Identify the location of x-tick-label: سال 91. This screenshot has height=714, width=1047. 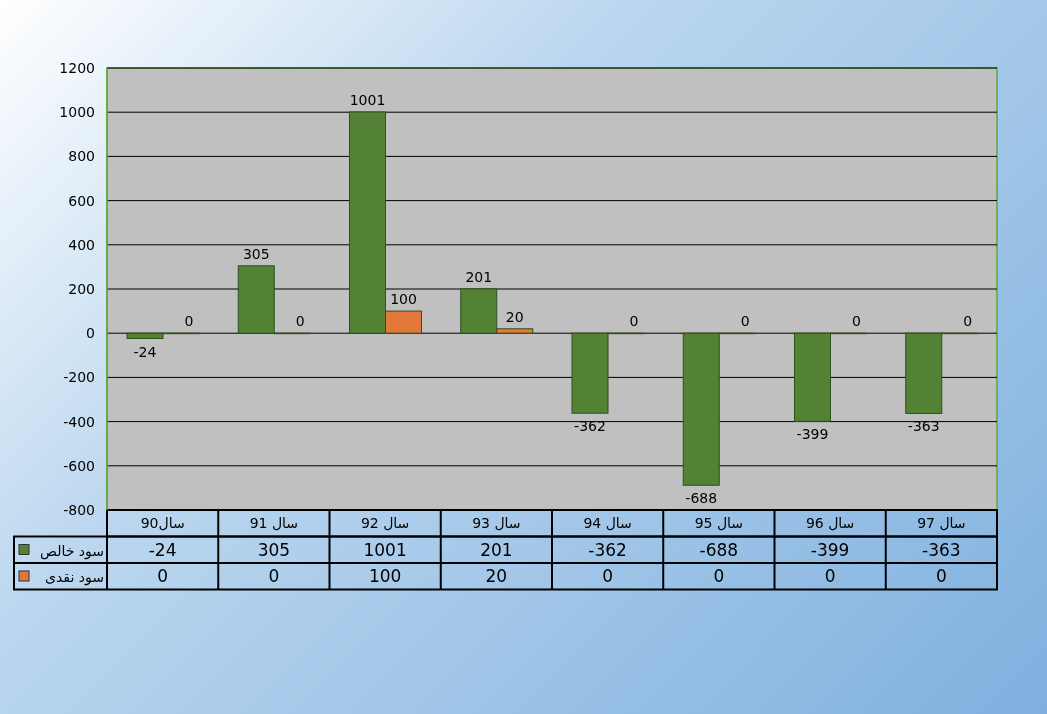
(274, 523).